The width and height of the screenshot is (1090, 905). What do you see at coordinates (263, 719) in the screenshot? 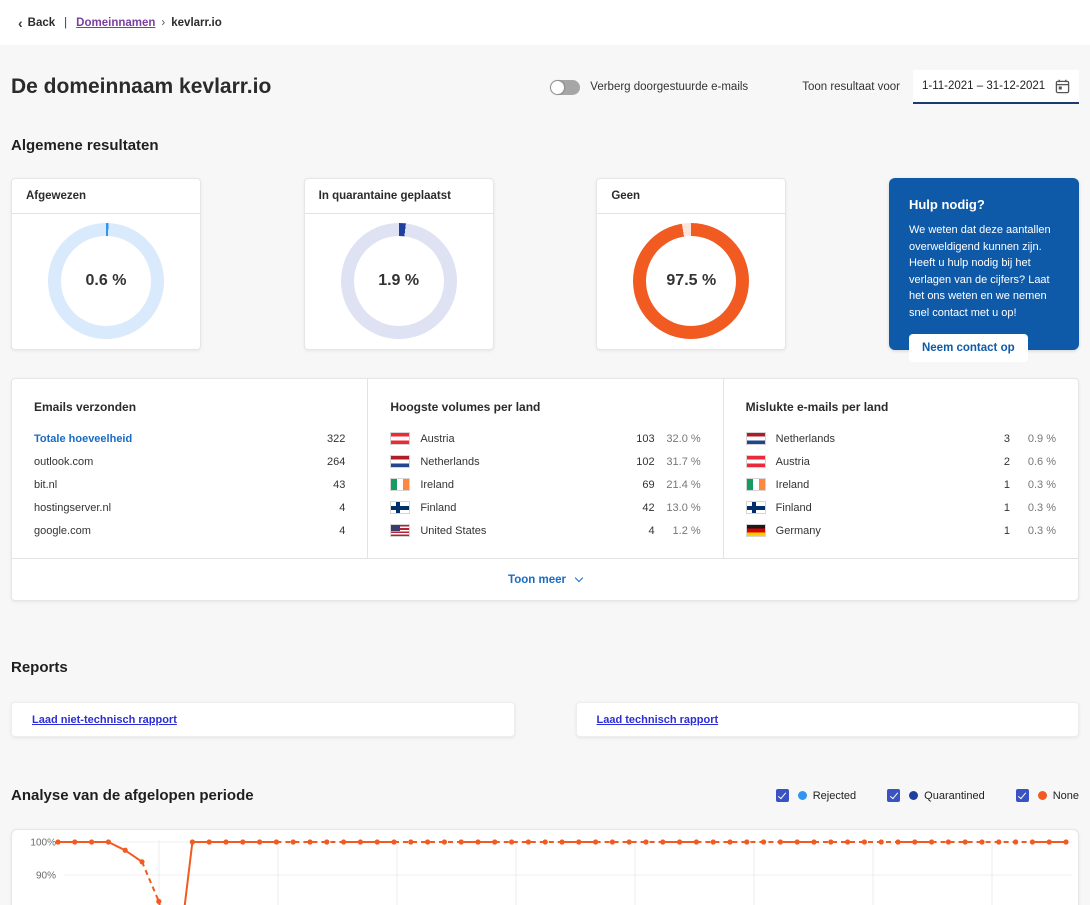
I see `non-technical-report-card: Laad niet-technisch rapport` at bounding box center [263, 719].